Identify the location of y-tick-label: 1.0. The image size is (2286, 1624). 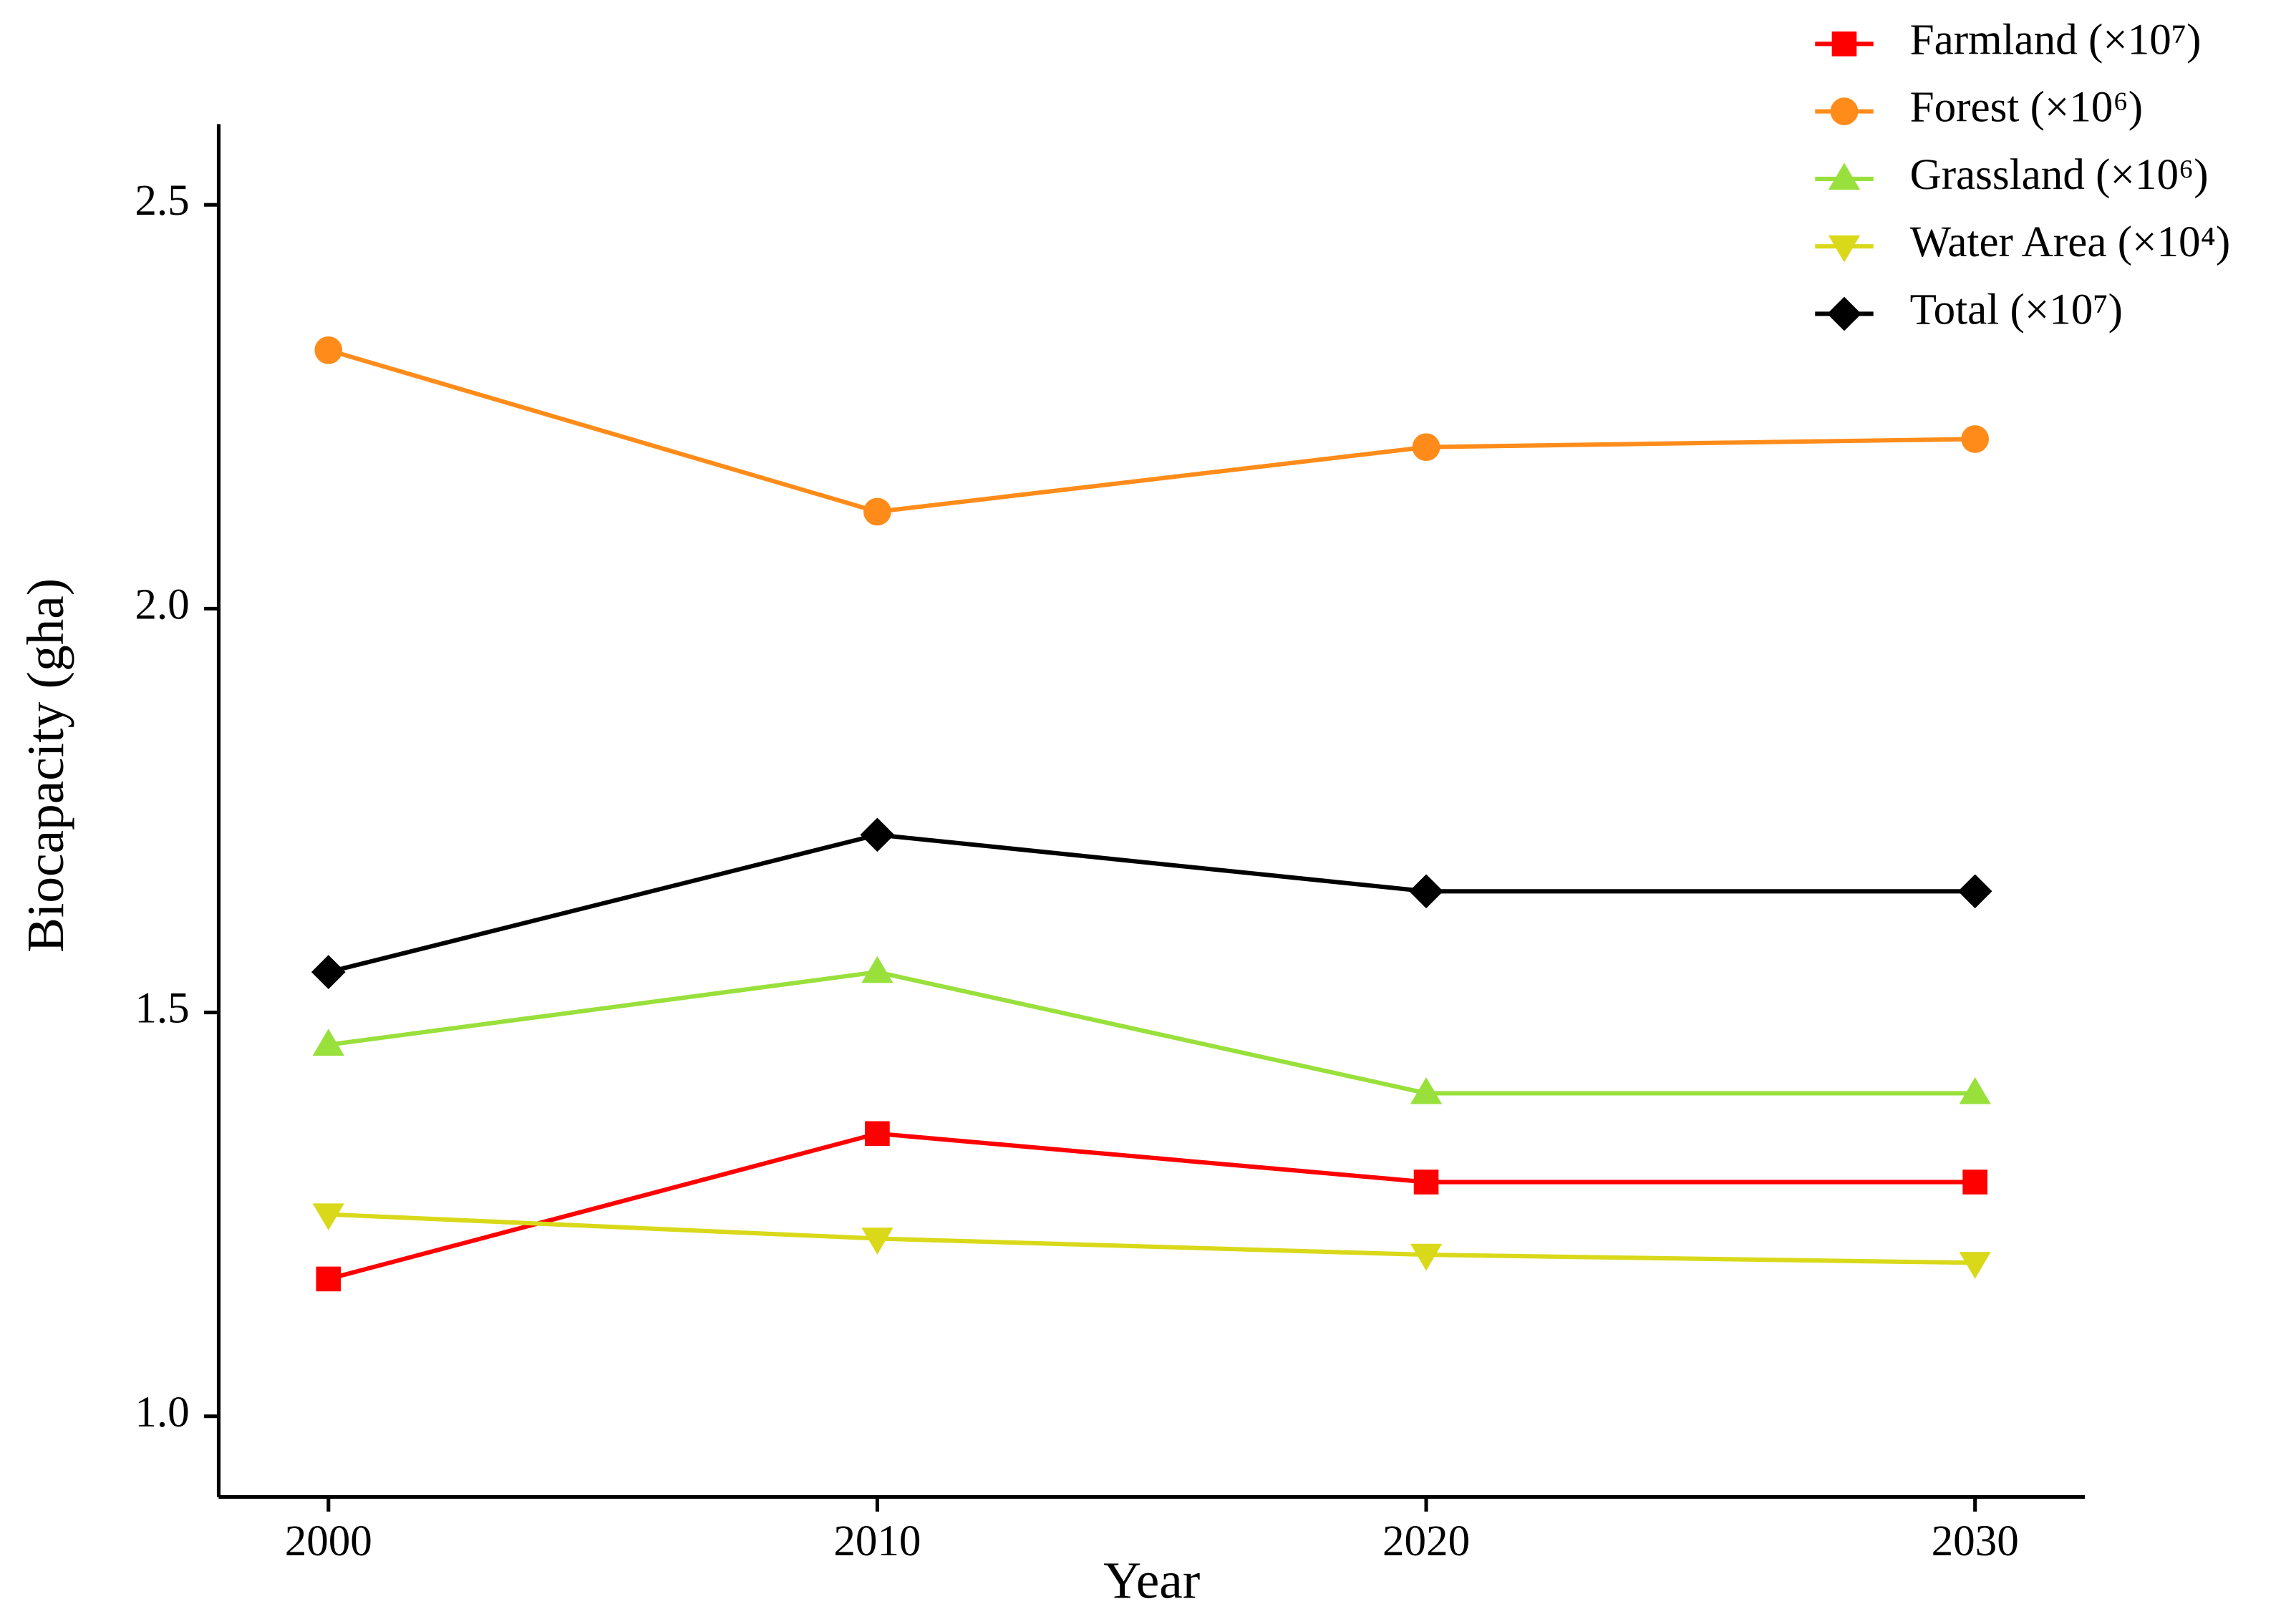
(162, 1412).